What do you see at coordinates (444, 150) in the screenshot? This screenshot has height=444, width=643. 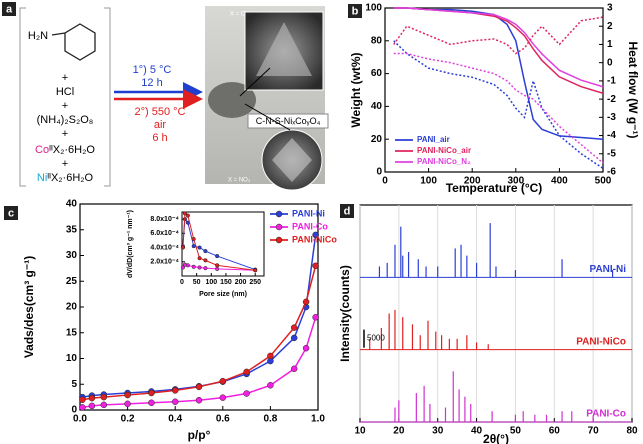 I see `legend-label: PANI-NiCo_air` at bounding box center [444, 150].